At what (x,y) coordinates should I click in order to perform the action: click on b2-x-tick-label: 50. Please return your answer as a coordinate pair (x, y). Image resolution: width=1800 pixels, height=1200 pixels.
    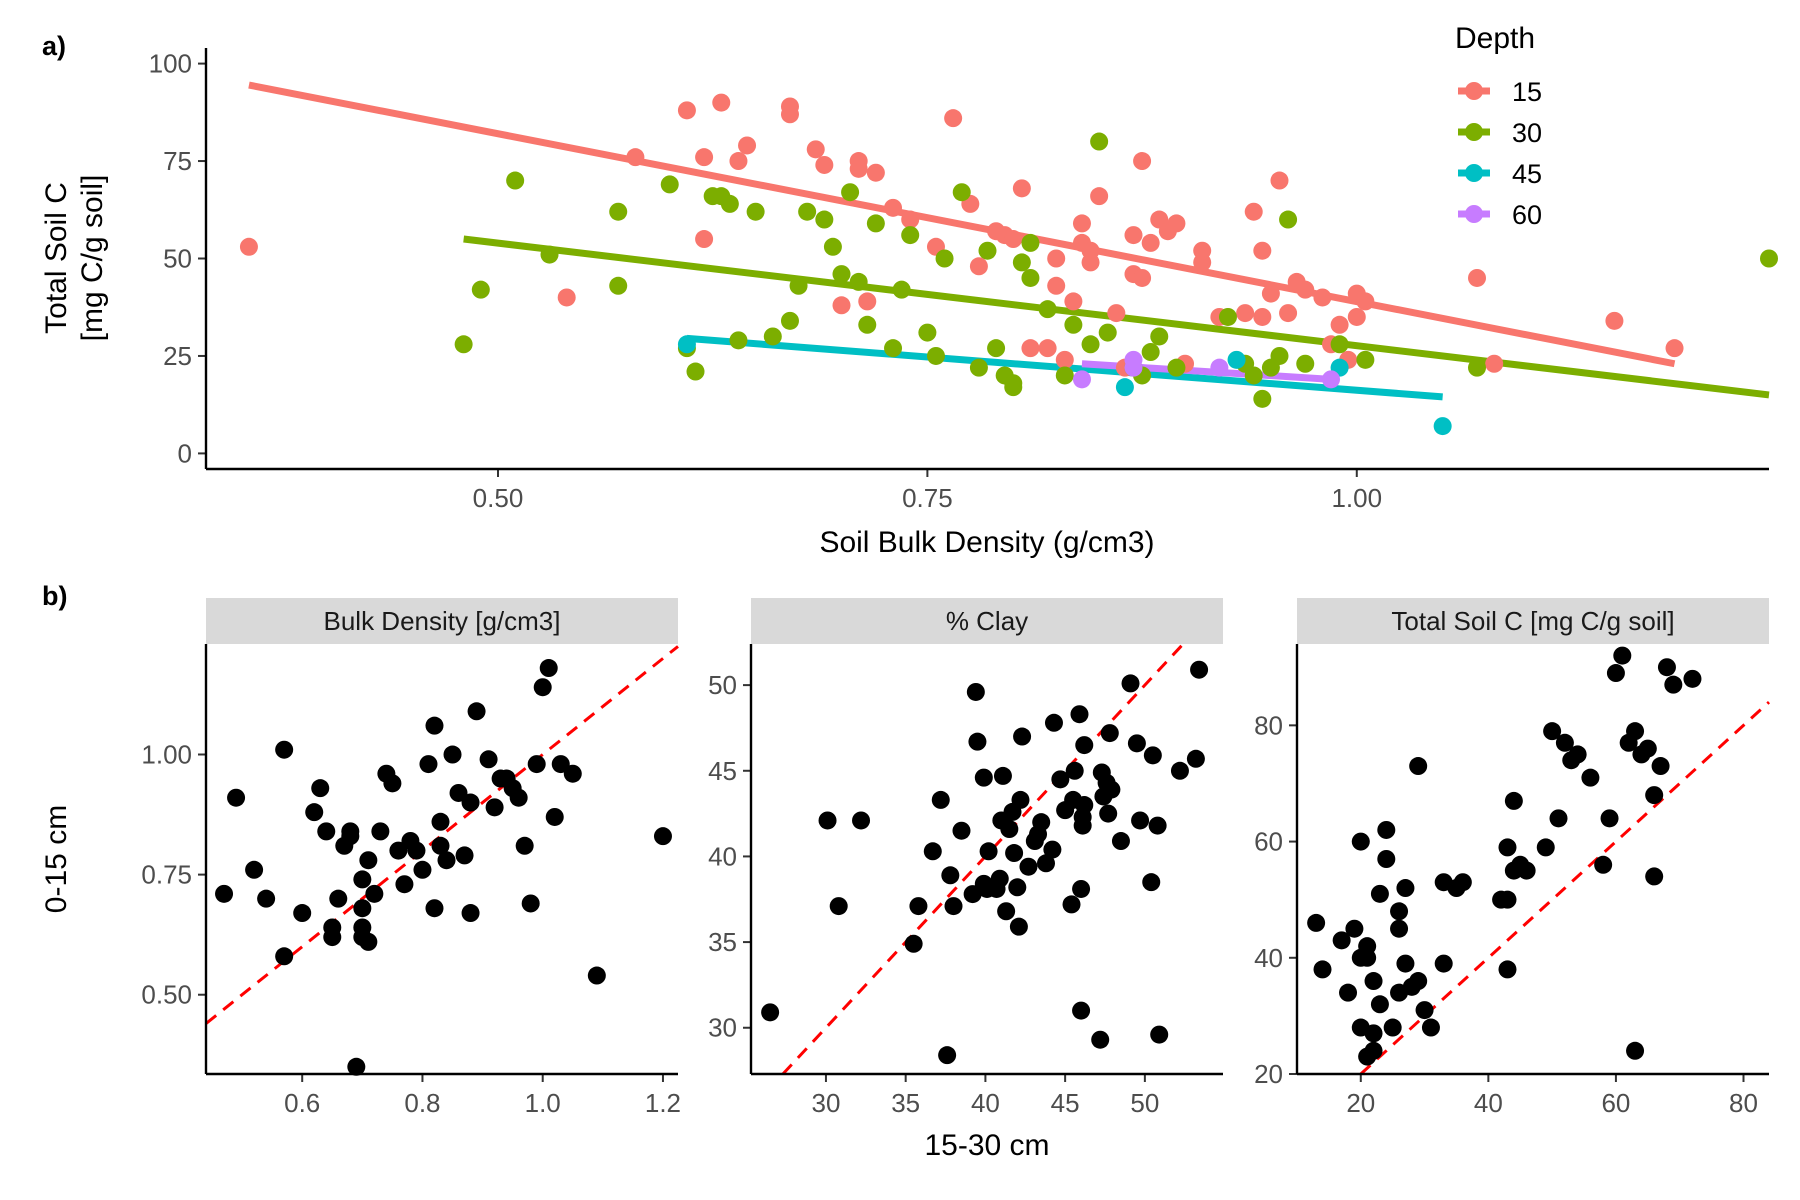
    Looking at the image, I should click on (1144, 1103).